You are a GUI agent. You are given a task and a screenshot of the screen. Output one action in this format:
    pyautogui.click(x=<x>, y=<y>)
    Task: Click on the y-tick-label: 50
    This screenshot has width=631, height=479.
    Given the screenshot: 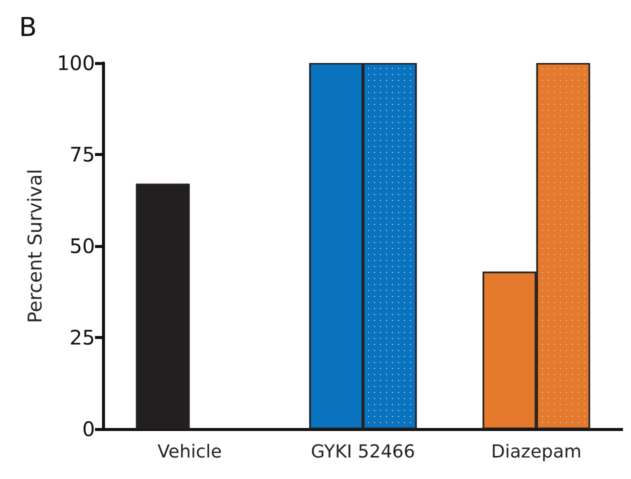 What is the action you would take?
    pyautogui.click(x=82, y=246)
    